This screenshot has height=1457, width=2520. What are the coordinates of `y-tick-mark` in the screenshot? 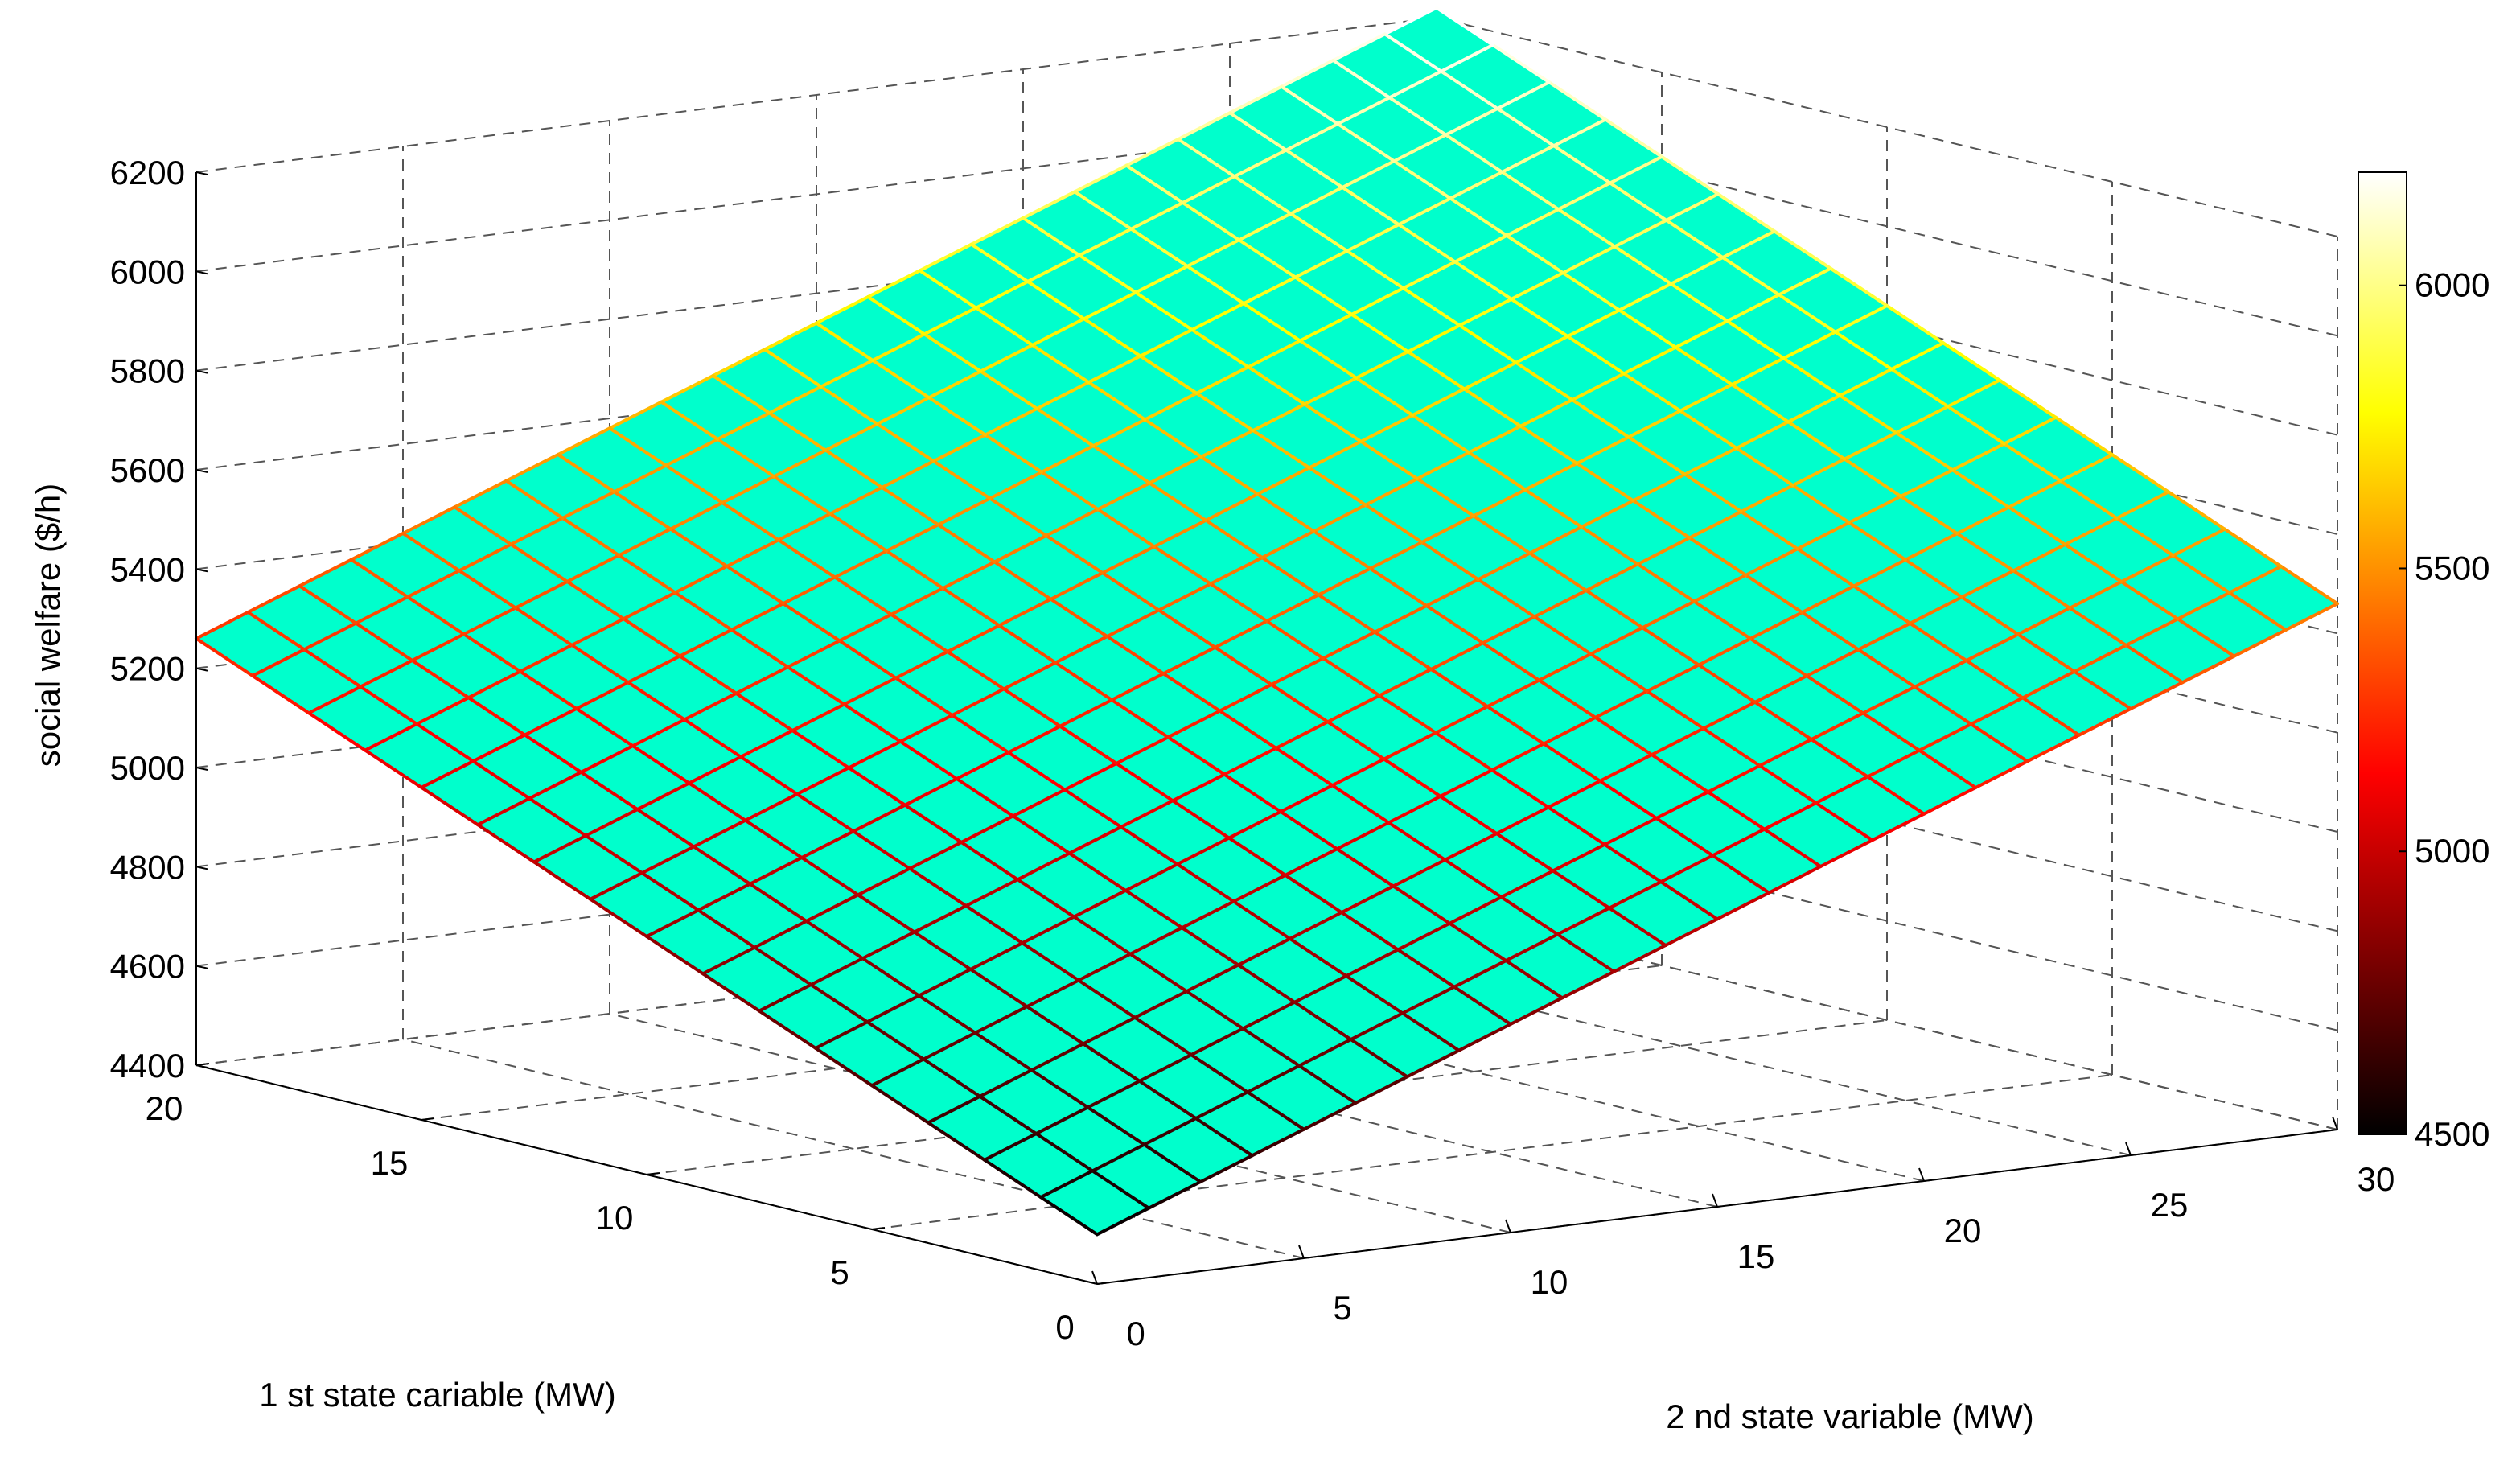 It's located at (1508, 1226).